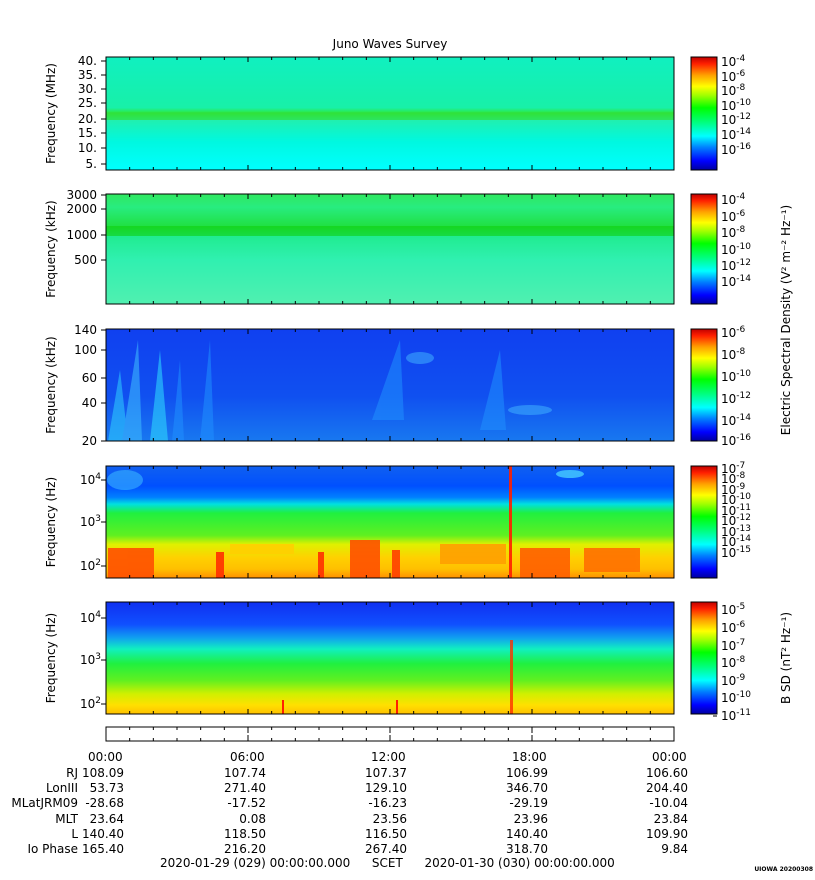  Describe the element at coordinates (733, 645) in the screenshot. I see `colorbar-tick: 10⁻⁷` at that location.